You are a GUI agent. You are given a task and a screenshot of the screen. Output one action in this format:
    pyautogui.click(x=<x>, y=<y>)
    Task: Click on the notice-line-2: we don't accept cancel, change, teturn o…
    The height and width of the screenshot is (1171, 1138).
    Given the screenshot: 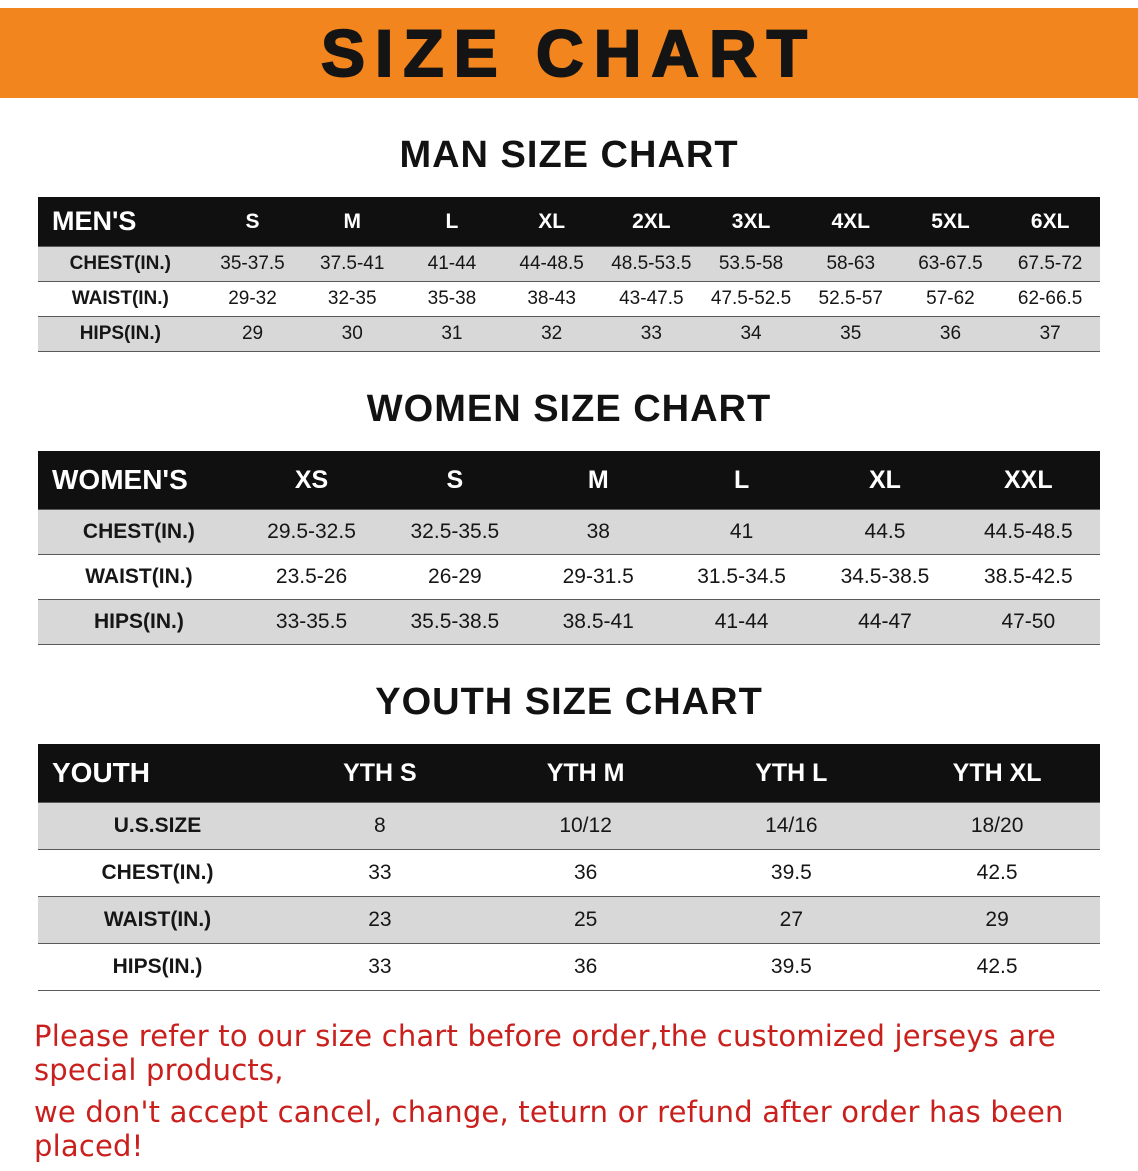 What is the action you would take?
    pyautogui.click(x=549, y=1129)
    